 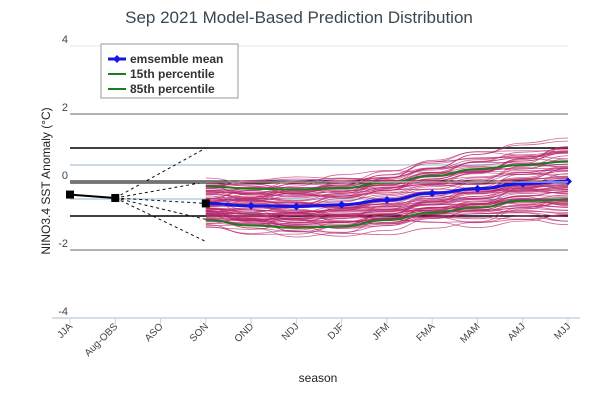 I want to click on x-tick-label: DJF, so click(x=336, y=331).